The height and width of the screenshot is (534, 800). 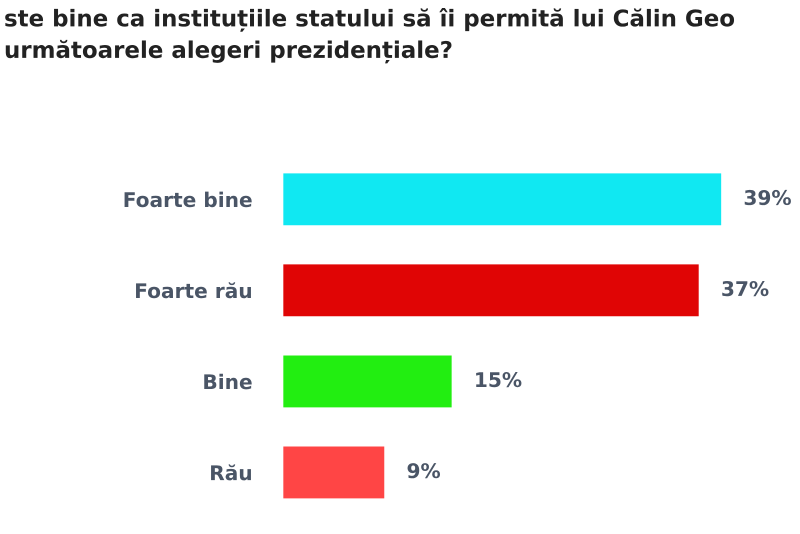 I want to click on data-label: 39%, so click(x=767, y=198).